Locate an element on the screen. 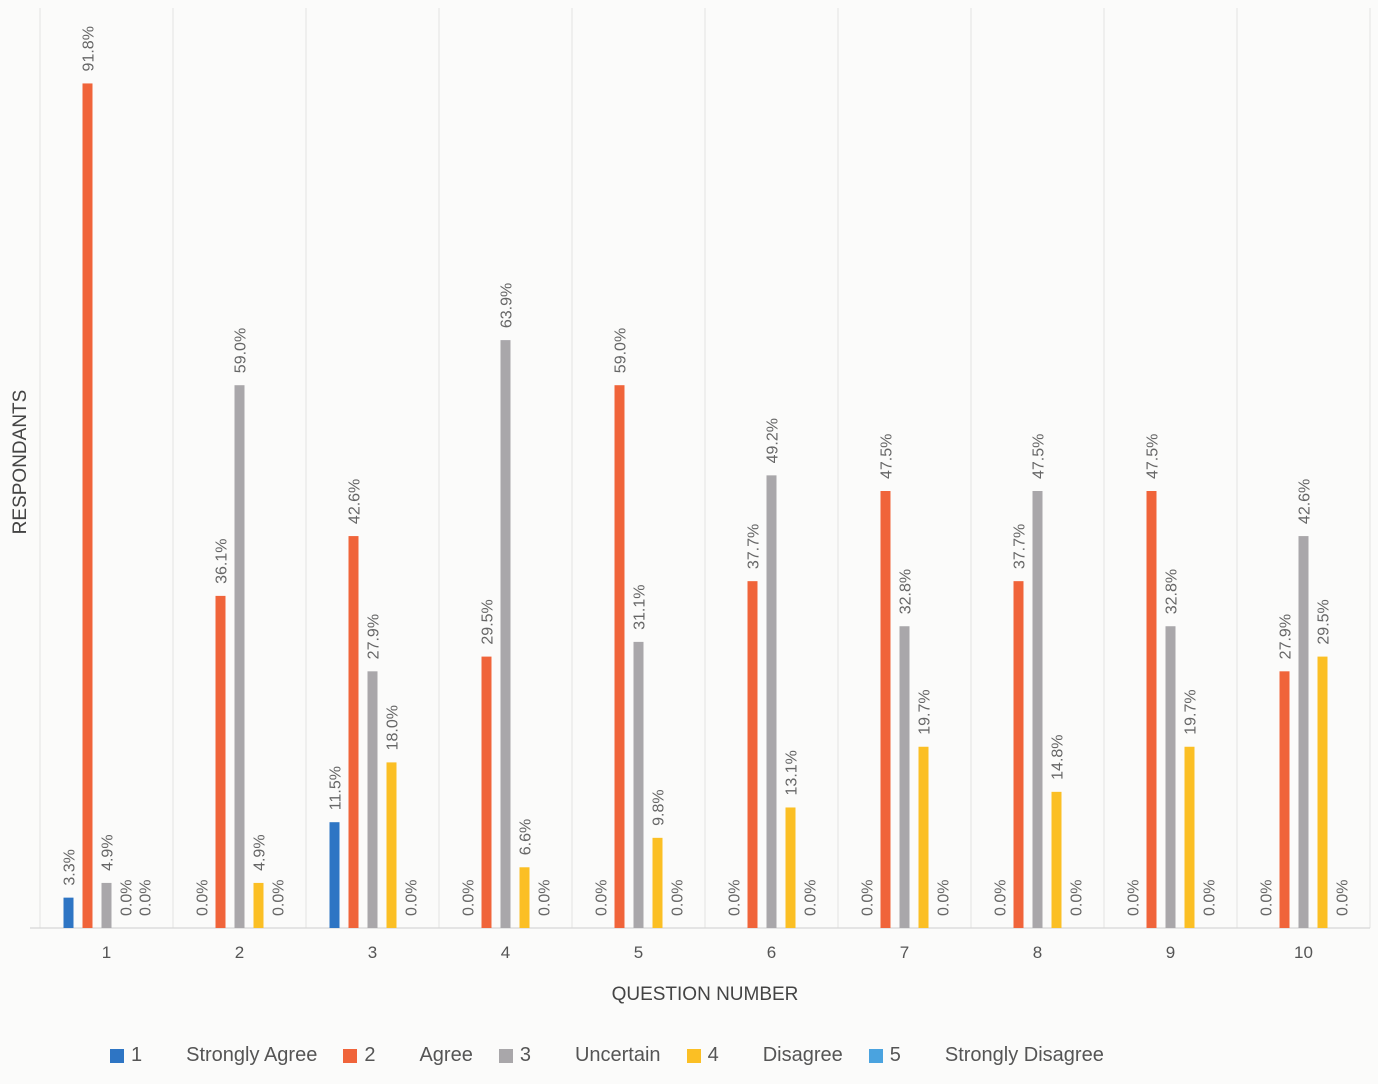 Image resolution: width=1378 pixels, height=1084 pixels. x-tick-label: 4 is located at coordinates (505, 952).